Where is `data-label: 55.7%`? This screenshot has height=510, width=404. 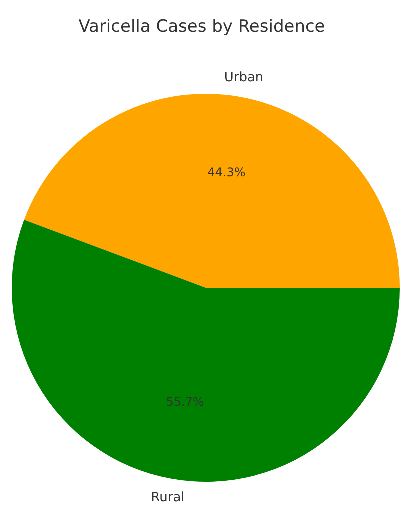
data-label: 55.7% is located at coordinates (185, 401).